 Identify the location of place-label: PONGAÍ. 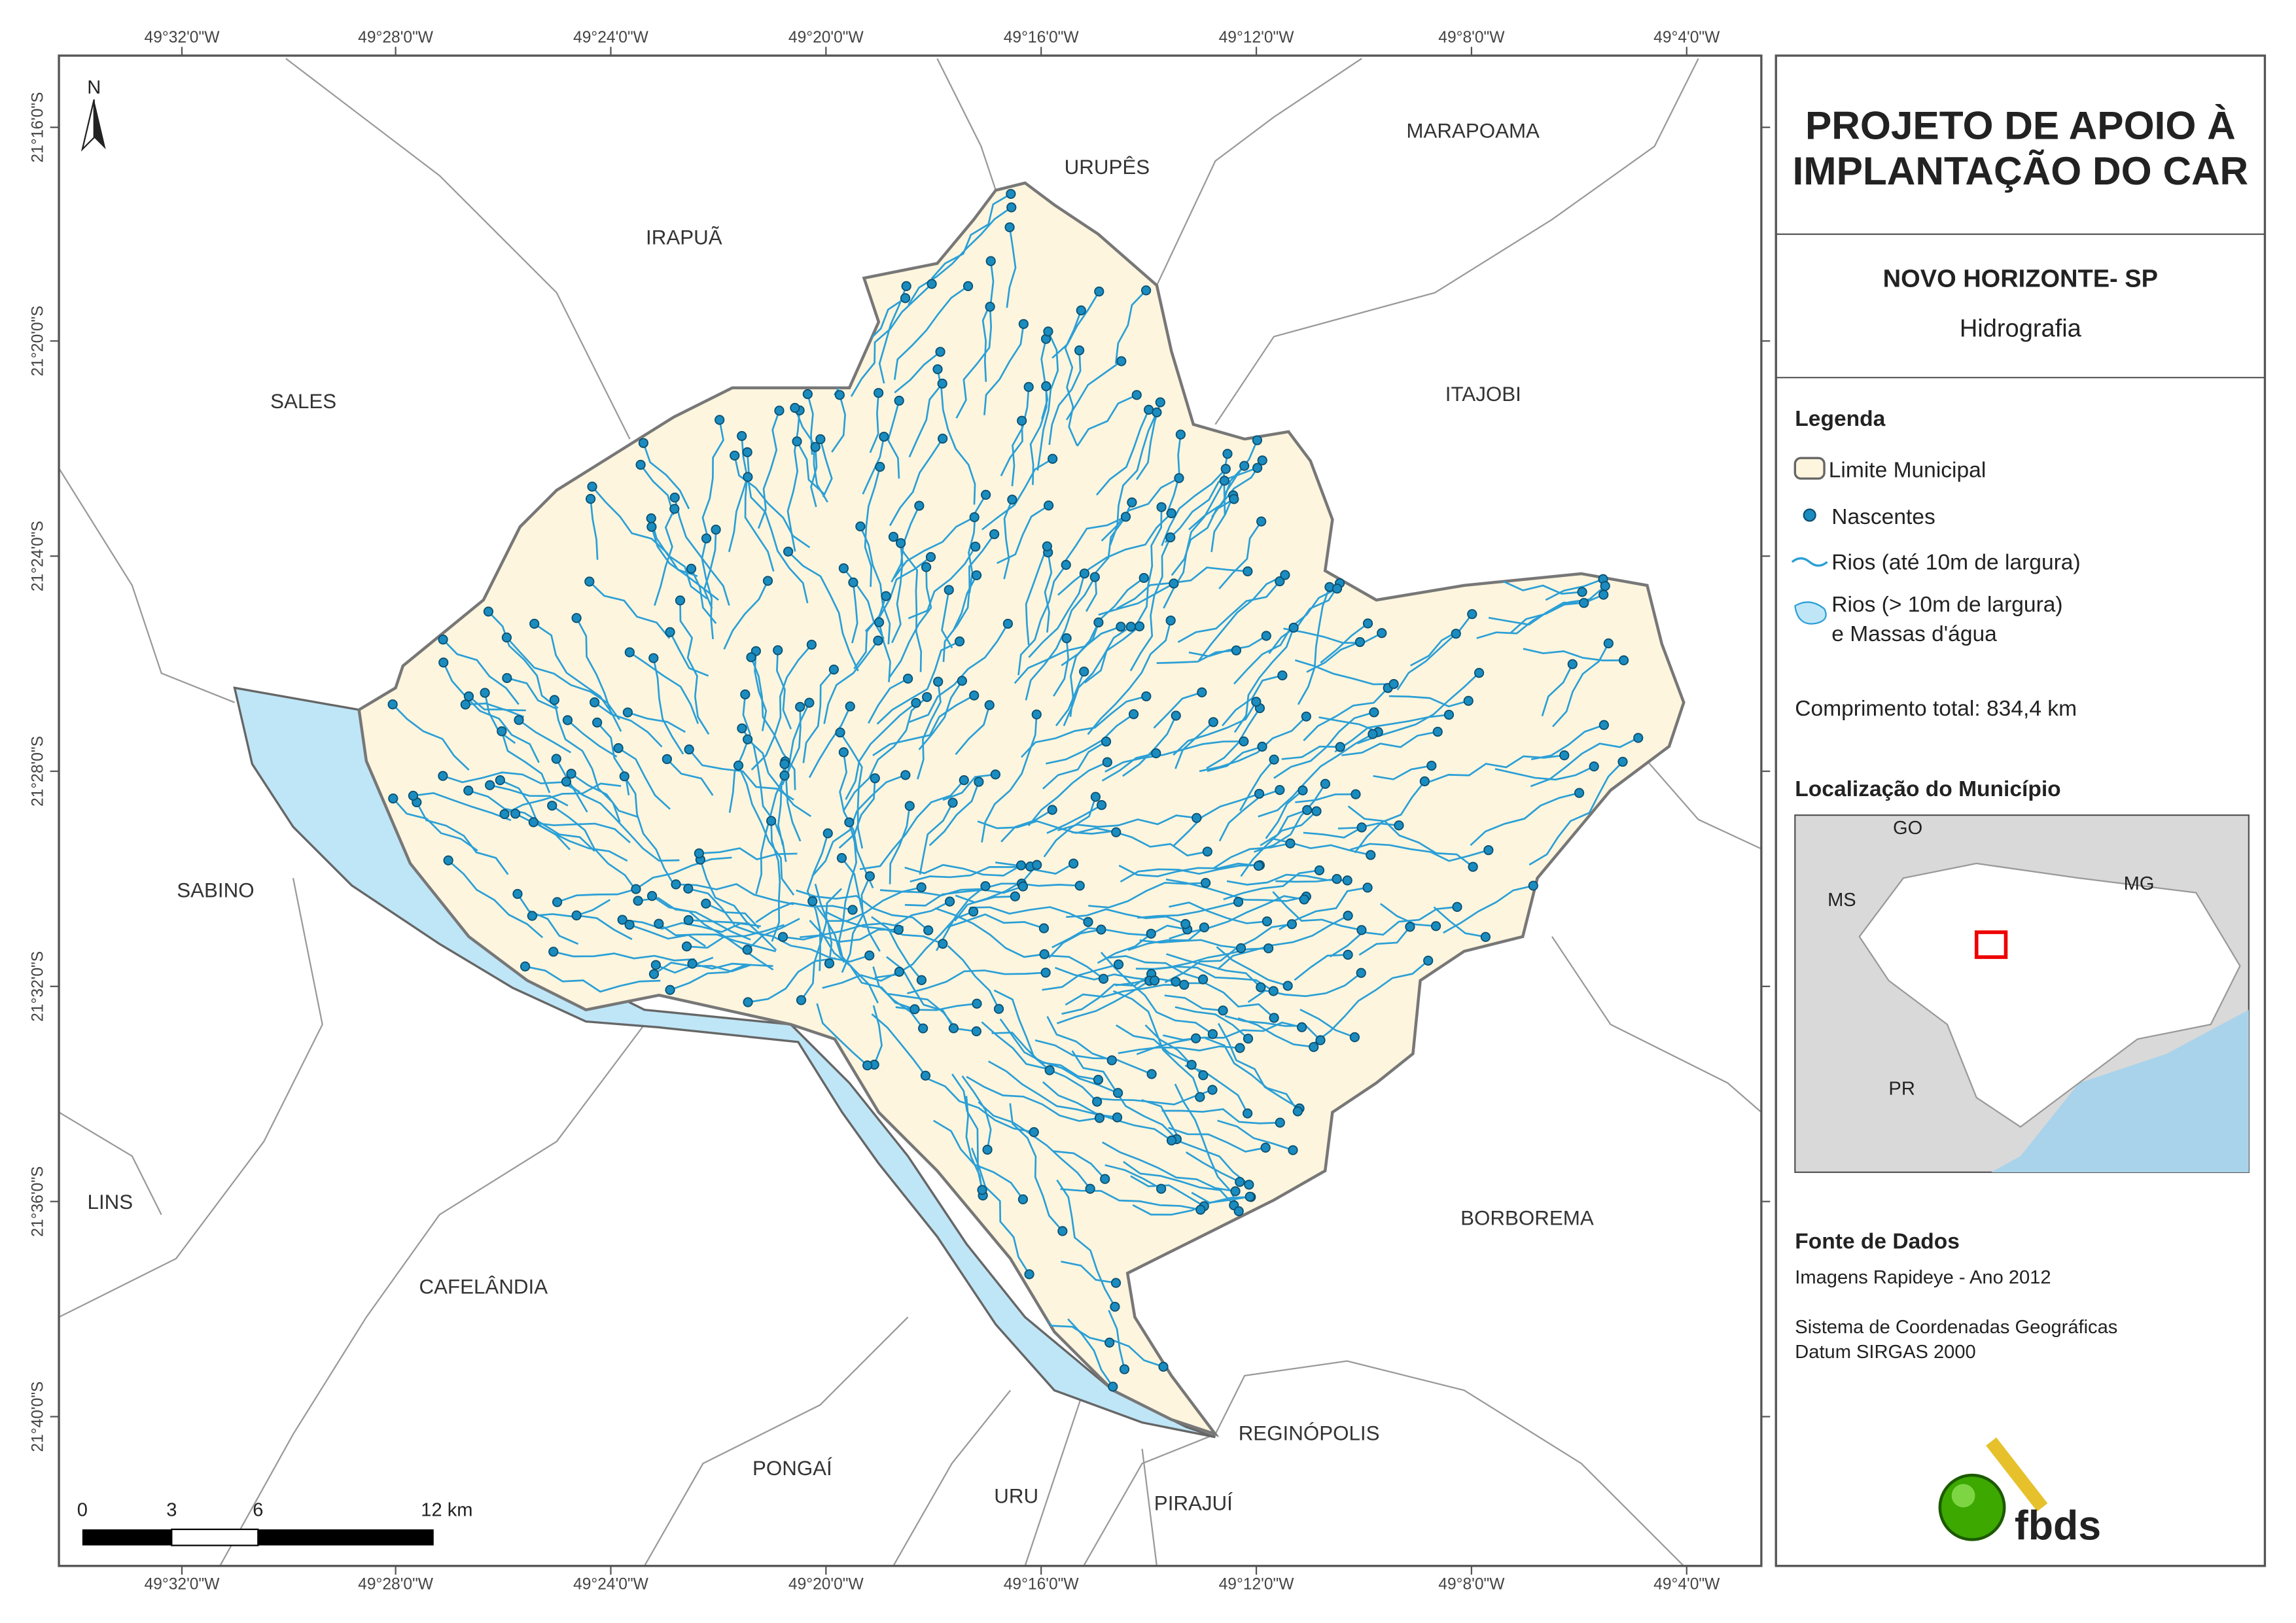
(792, 1468).